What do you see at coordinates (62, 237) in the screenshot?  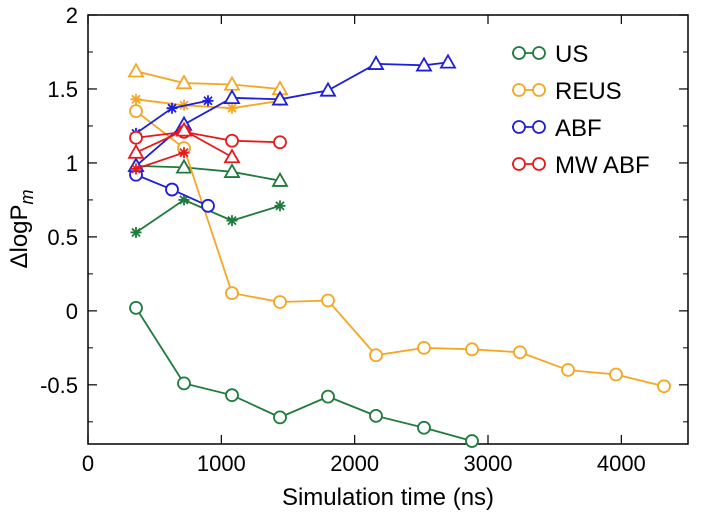 I see `y-tick-label-2: 0.5` at bounding box center [62, 237].